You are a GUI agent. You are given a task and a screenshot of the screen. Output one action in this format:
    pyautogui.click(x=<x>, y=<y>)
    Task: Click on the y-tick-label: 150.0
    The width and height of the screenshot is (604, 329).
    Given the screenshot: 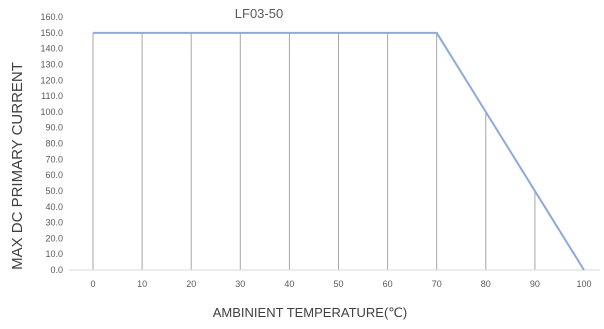 What is the action you would take?
    pyautogui.click(x=51, y=33)
    